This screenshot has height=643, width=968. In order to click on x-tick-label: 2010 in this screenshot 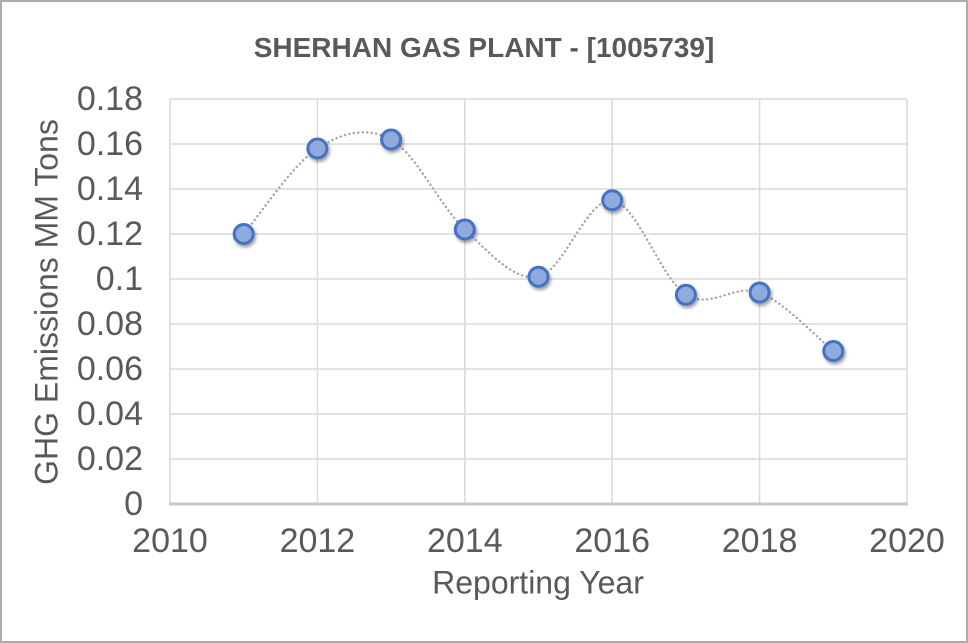, I will do `click(170, 541)`.